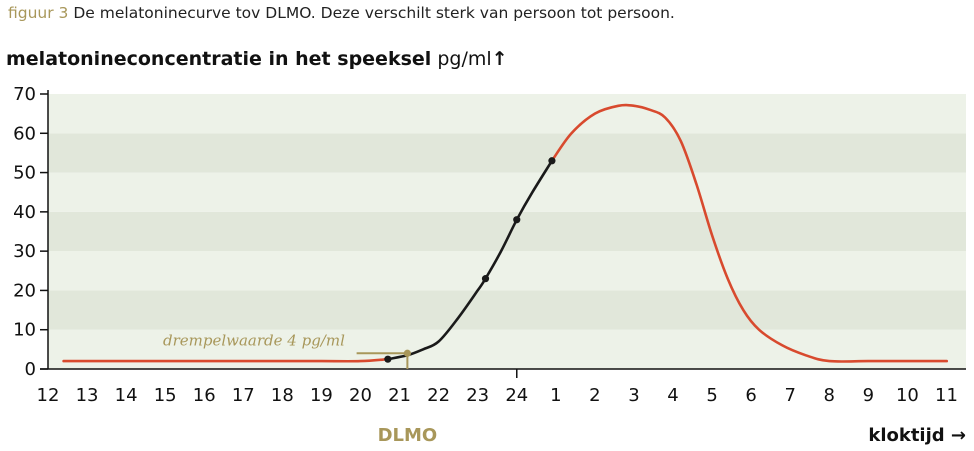  I want to click on x-tick-label: 22, so click(438, 395).